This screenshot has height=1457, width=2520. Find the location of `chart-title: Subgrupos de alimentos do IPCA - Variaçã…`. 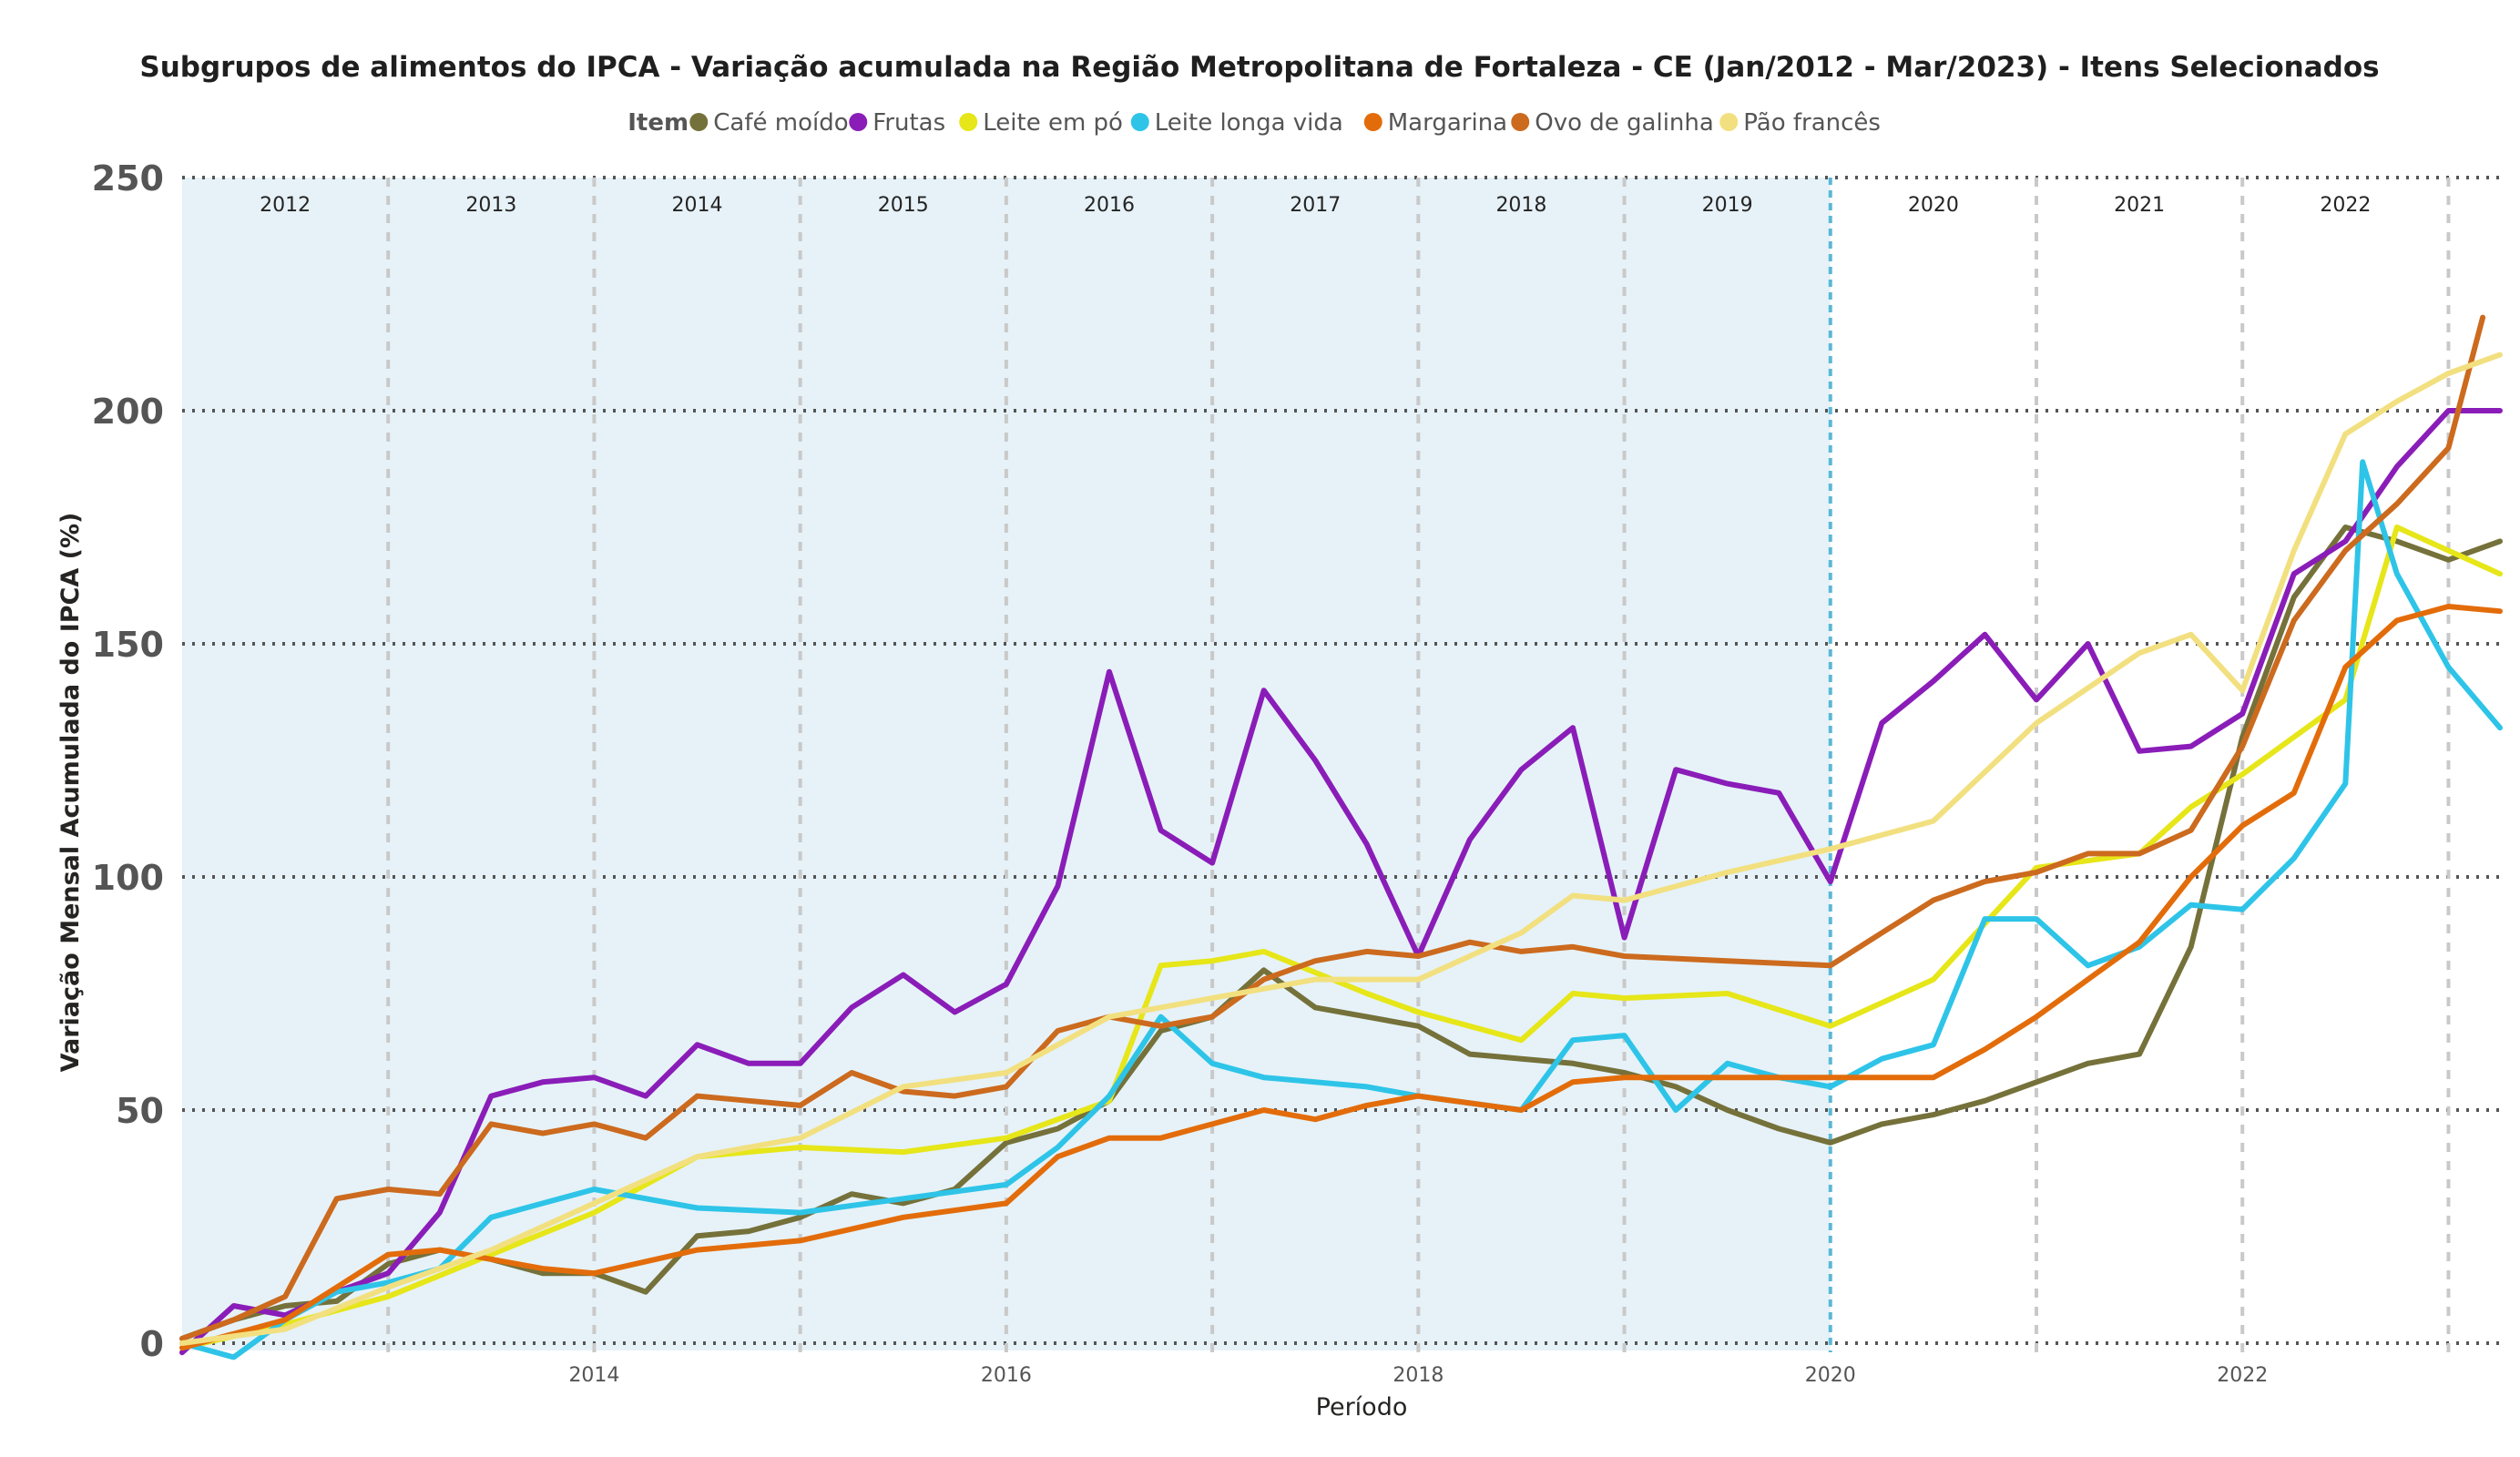

chart-title: Subgrupos de alimentos do IPCA - Variaçã… is located at coordinates (1259, 67).